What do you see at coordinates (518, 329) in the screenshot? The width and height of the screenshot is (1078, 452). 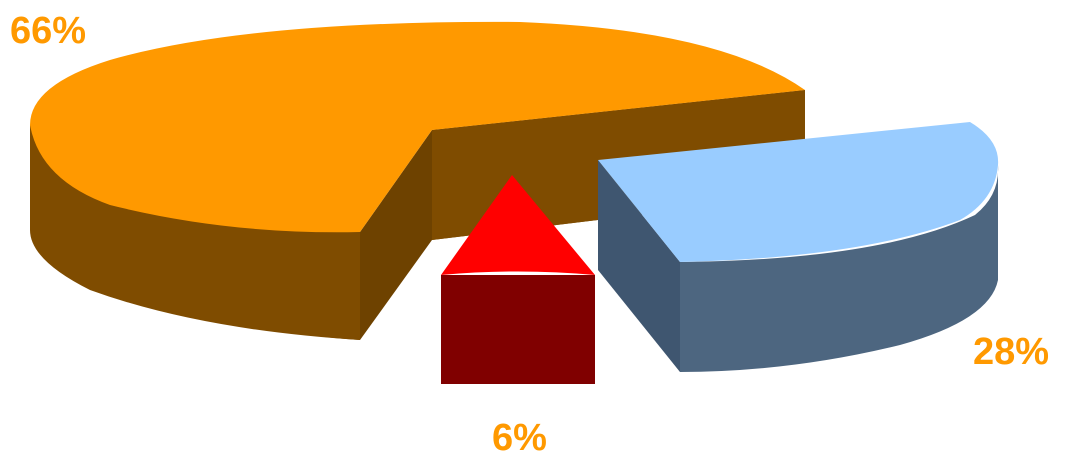 I see `slice-6-side` at bounding box center [518, 329].